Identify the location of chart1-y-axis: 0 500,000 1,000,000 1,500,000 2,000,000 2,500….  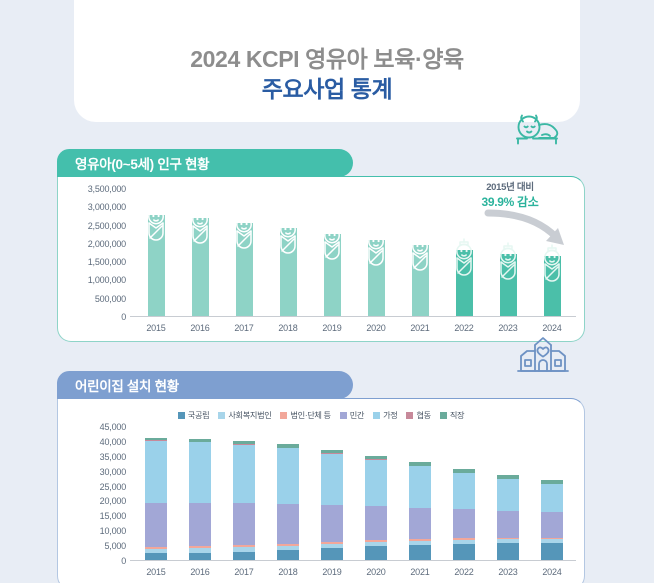
(95, 259).